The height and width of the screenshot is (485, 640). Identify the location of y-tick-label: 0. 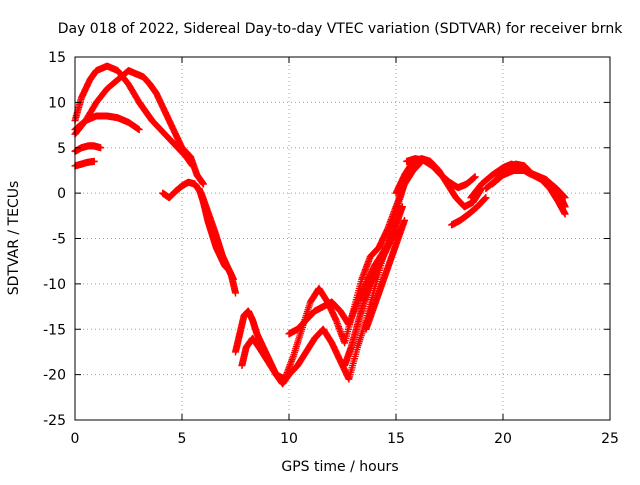
(61, 194).